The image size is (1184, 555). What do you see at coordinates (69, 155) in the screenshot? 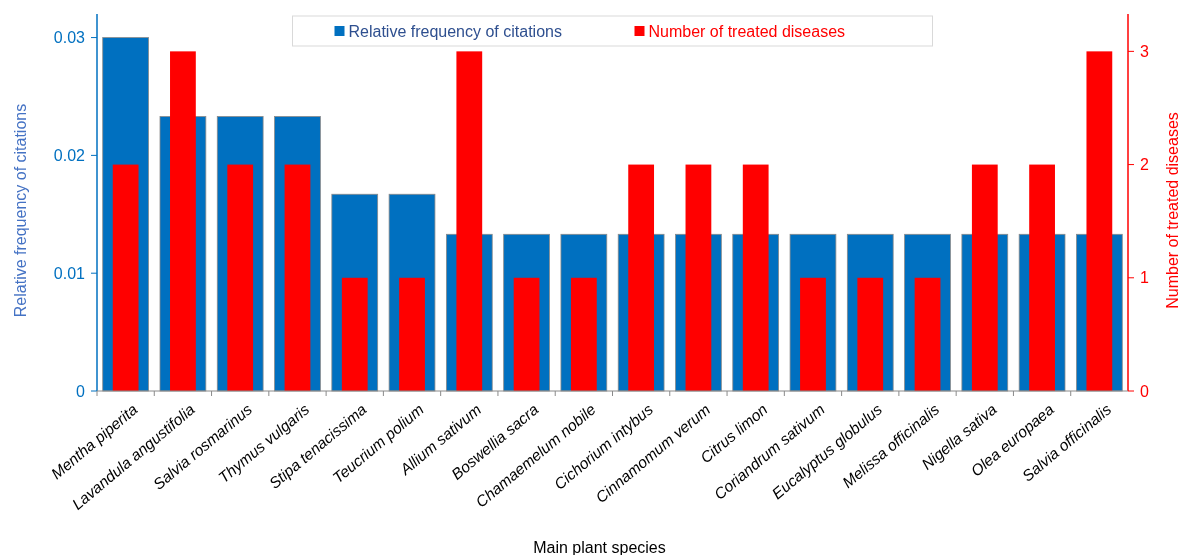
I see `y-tick-label: 0.02` at bounding box center [69, 155].